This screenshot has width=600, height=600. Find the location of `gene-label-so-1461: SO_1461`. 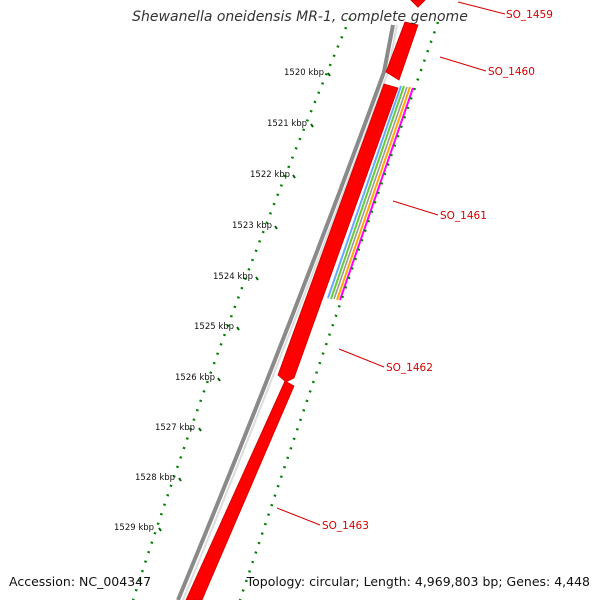

gene-label-so-1461: SO_1461 is located at coordinates (463, 216).